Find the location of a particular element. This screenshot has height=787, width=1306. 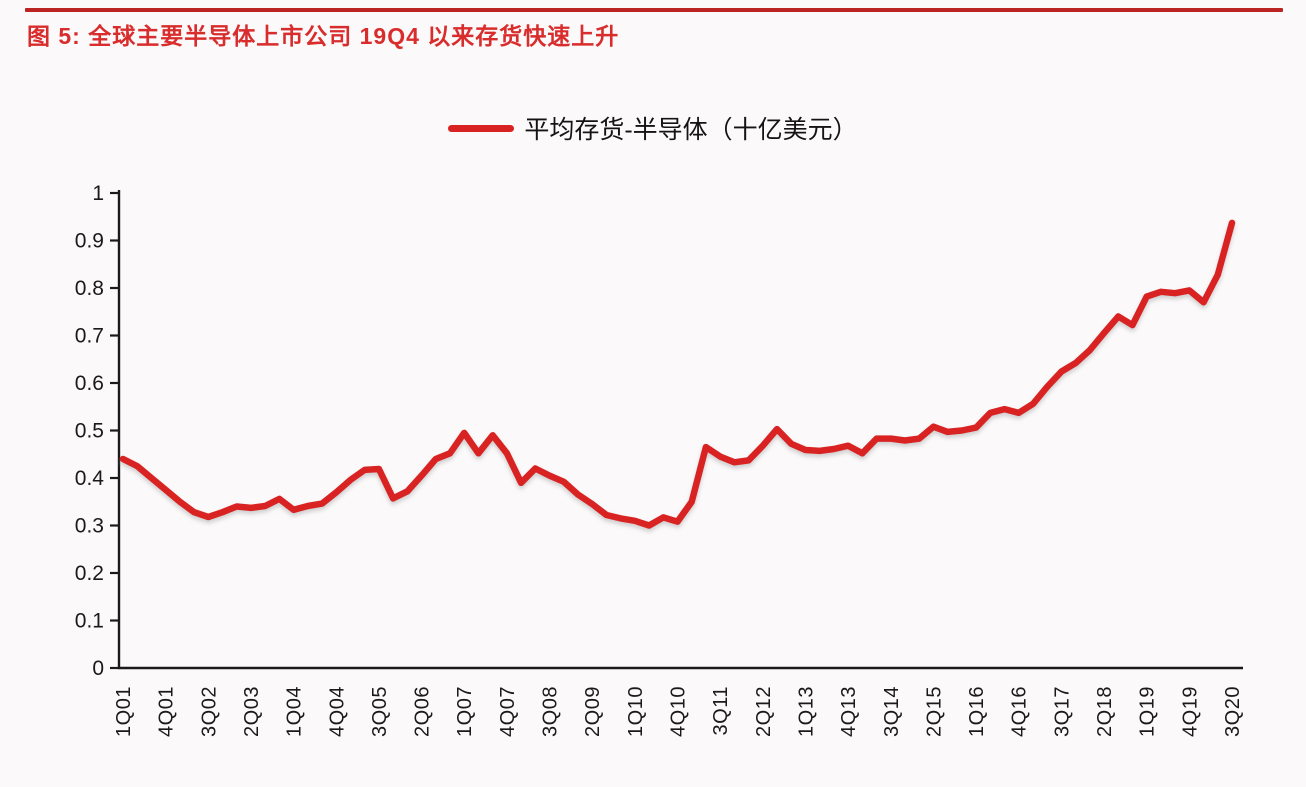

chart-legend: 平均存货-半导体（十亿美元） is located at coordinates (653, 128).